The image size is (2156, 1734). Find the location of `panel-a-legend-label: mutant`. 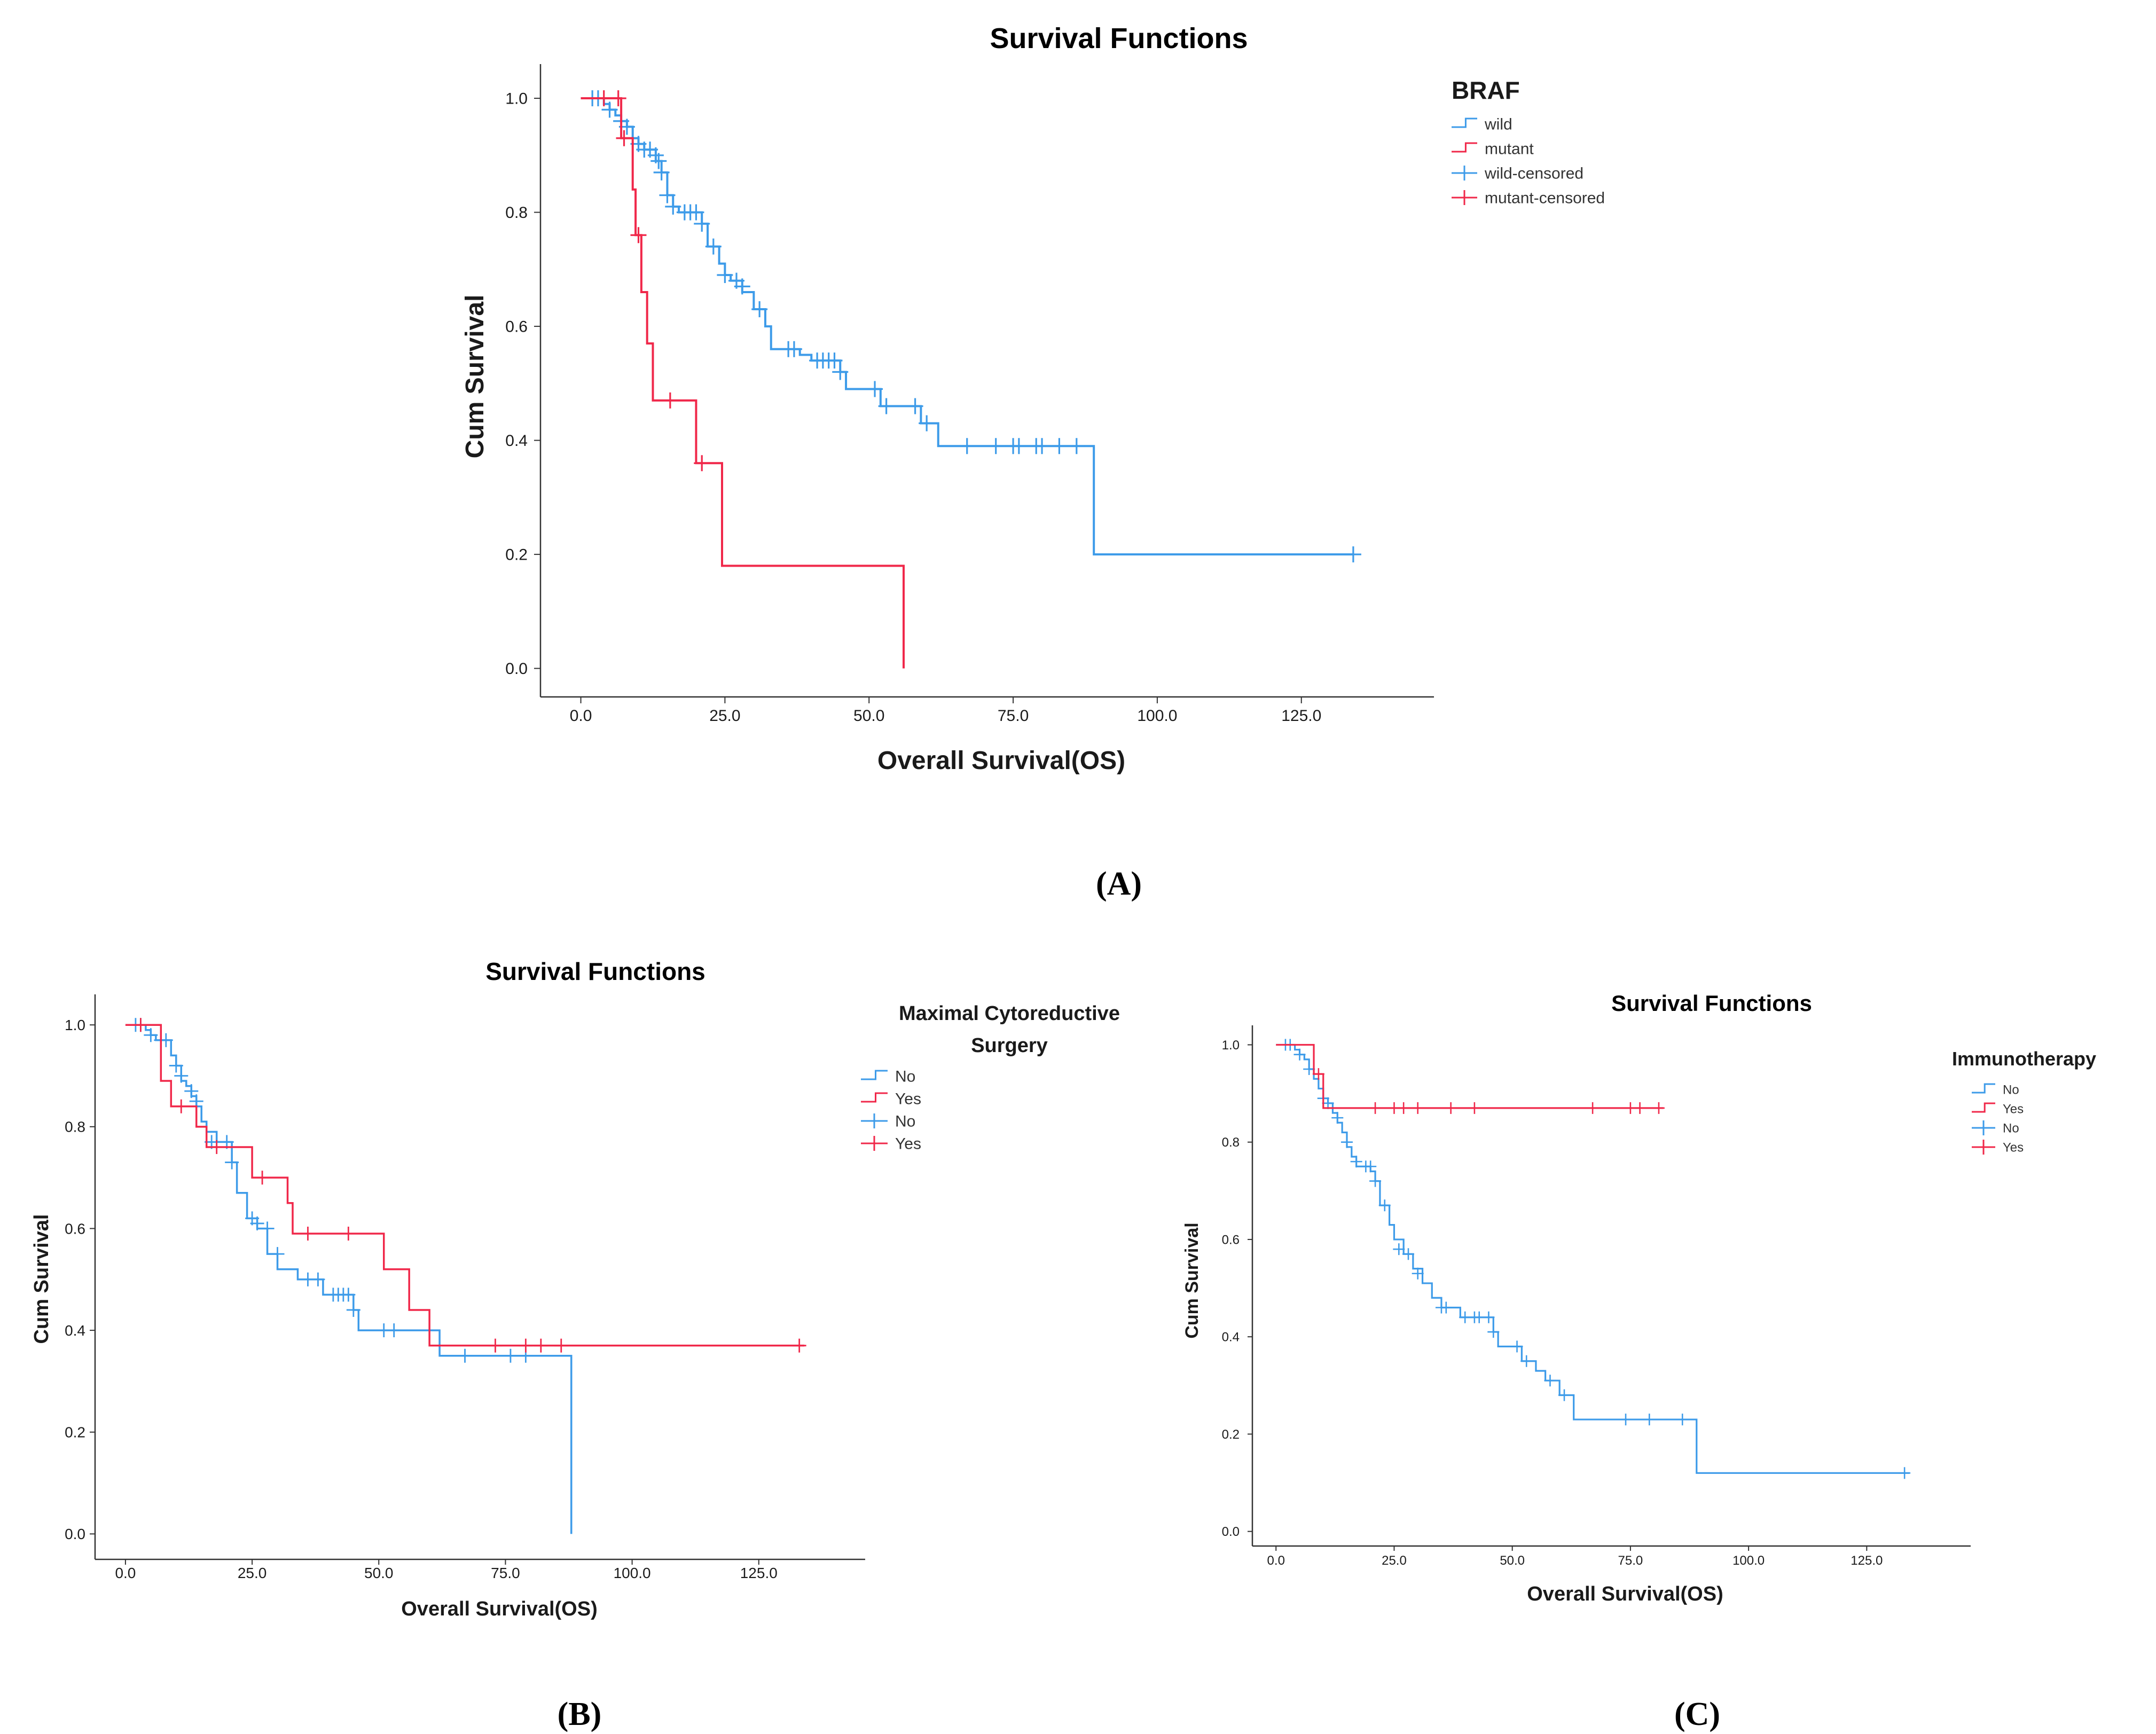

panel-a-legend-label: mutant is located at coordinates (1509, 149).